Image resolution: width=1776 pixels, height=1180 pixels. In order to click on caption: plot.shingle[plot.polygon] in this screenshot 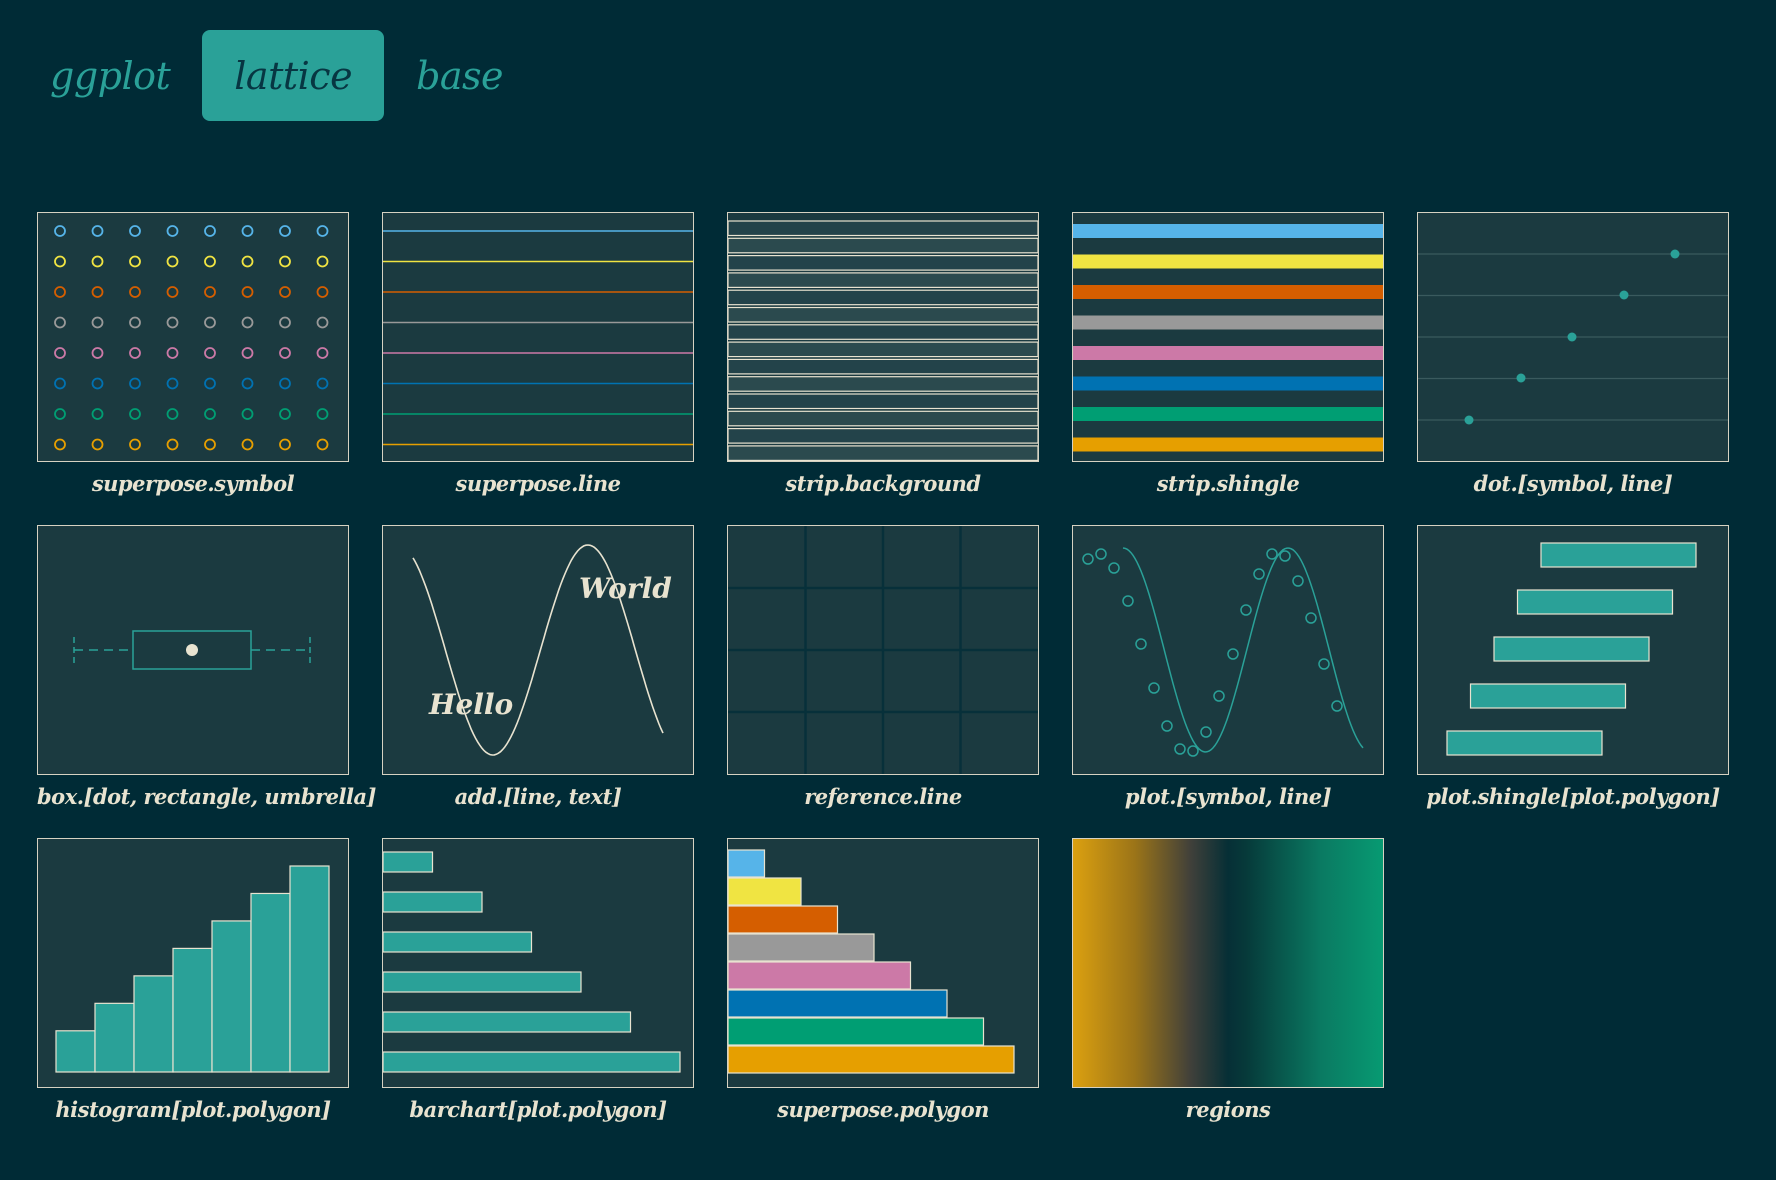, I will do `click(1573, 796)`.